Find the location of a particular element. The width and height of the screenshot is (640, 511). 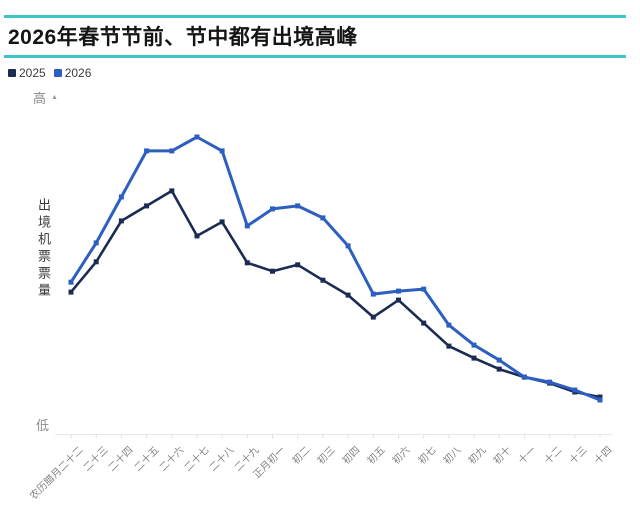

legend-swatch-2026 is located at coordinates (57, 73).